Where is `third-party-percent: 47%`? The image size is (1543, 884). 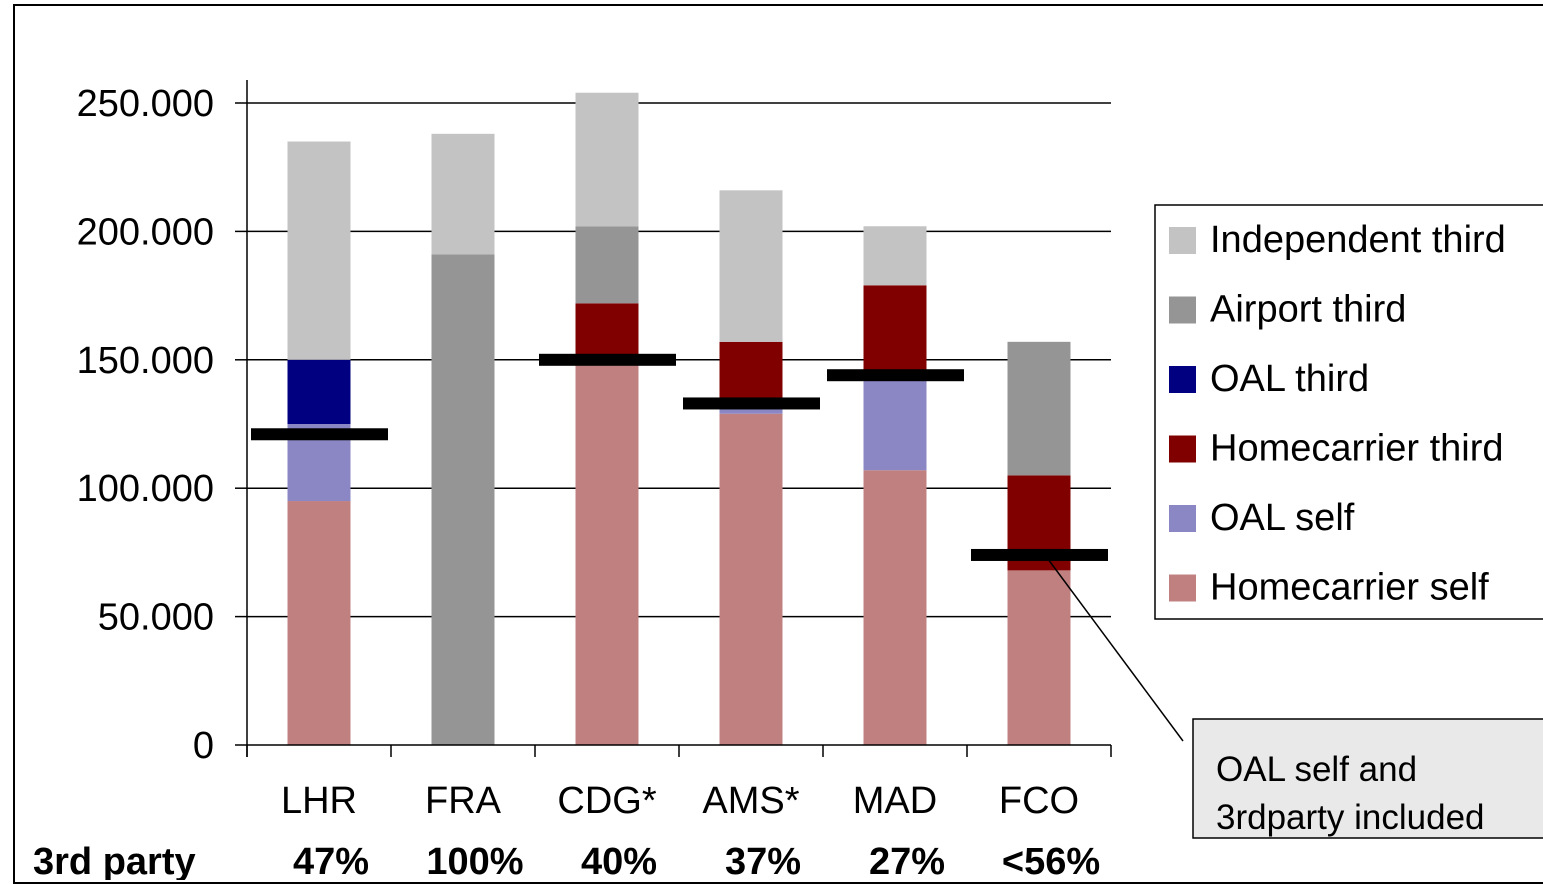 third-party-percent: 47% is located at coordinates (331, 860).